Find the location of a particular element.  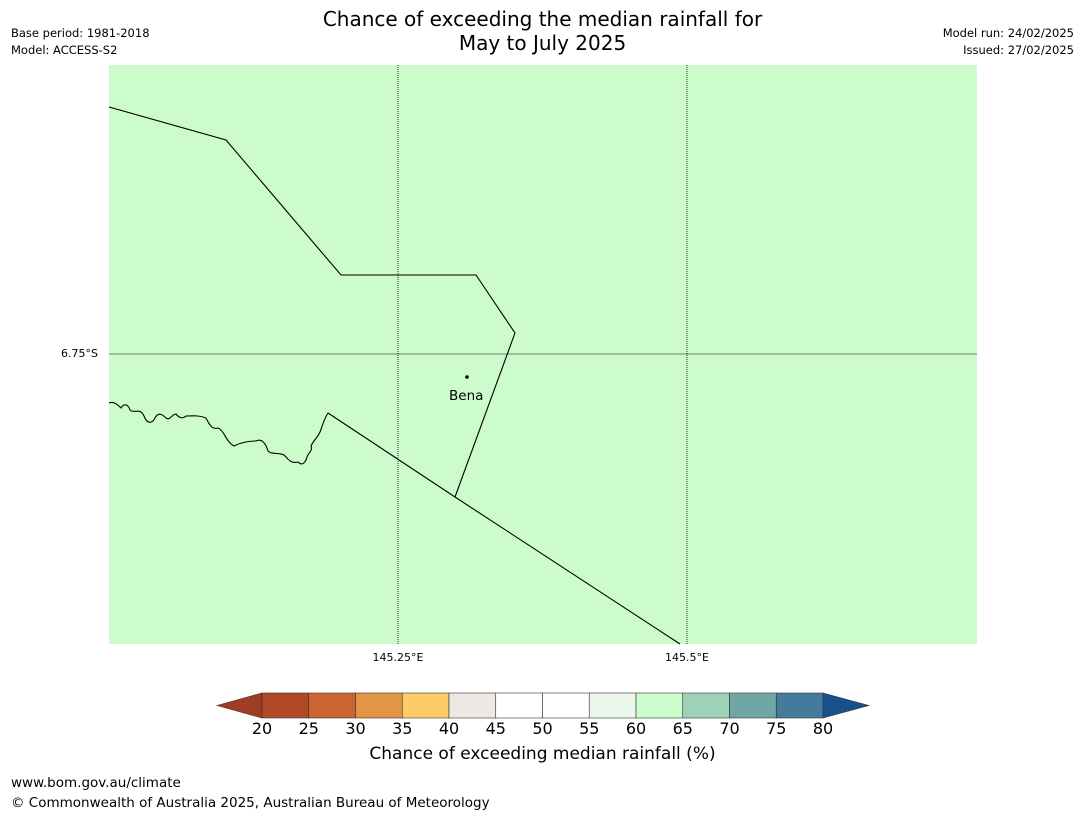

issued-text: Issued: 27/02/2025 is located at coordinates (1018, 50).